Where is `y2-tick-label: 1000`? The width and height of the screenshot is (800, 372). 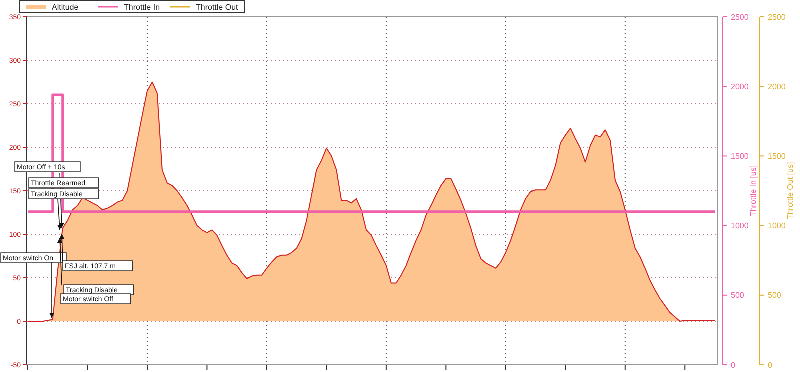 y2-tick-label: 1000 is located at coordinates (740, 226).